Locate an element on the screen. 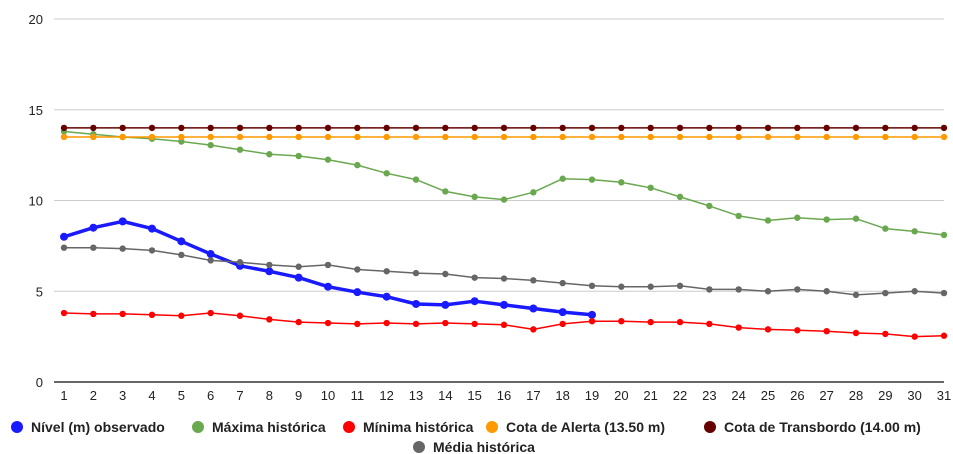 This screenshot has width=953, height=454. x-tick-label: 9 is located at coordinates (298, 395).